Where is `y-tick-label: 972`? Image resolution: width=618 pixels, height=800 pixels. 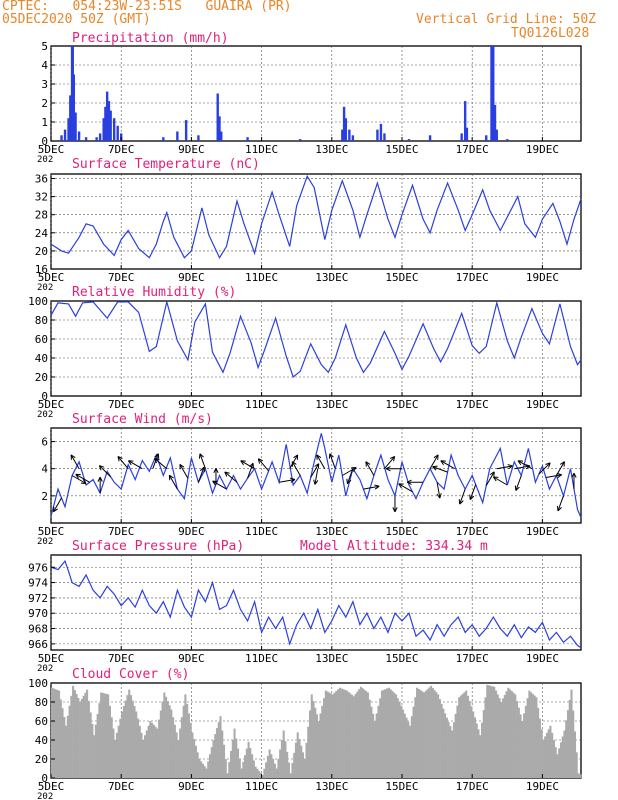 y-tick-label: 972 is located at coordinates (38, 598).